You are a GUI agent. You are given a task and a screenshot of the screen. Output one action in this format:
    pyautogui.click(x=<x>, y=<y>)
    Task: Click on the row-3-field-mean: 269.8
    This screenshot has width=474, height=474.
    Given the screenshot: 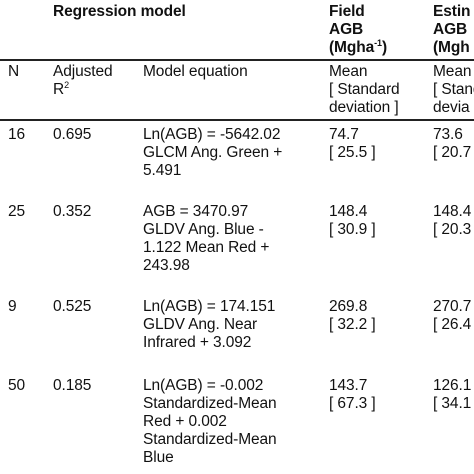 What is the action you would take?
    pyautogui.click(x=348, y=306)
    